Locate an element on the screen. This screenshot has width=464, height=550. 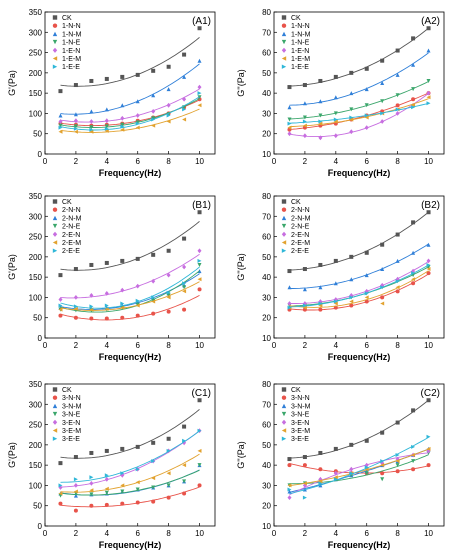
x-tick-label: 10 is located at coordinates (428, 533).